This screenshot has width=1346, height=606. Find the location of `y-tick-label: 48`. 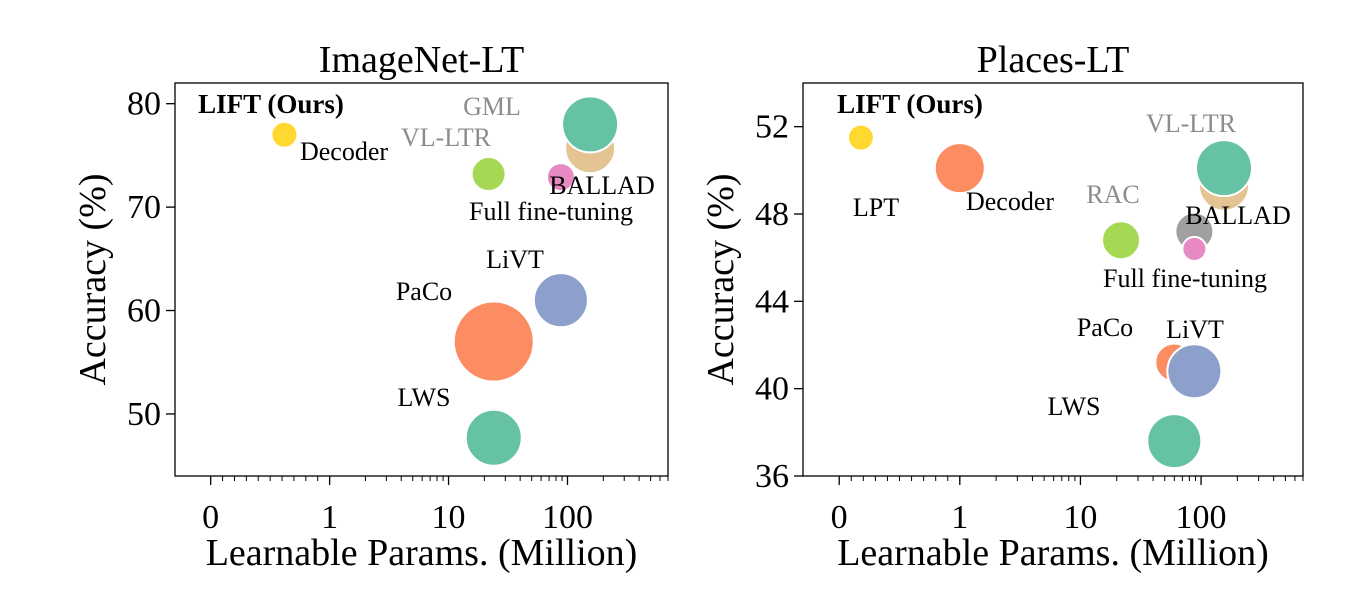

y-tick-label: 48 is located at coordinates (772, 214).